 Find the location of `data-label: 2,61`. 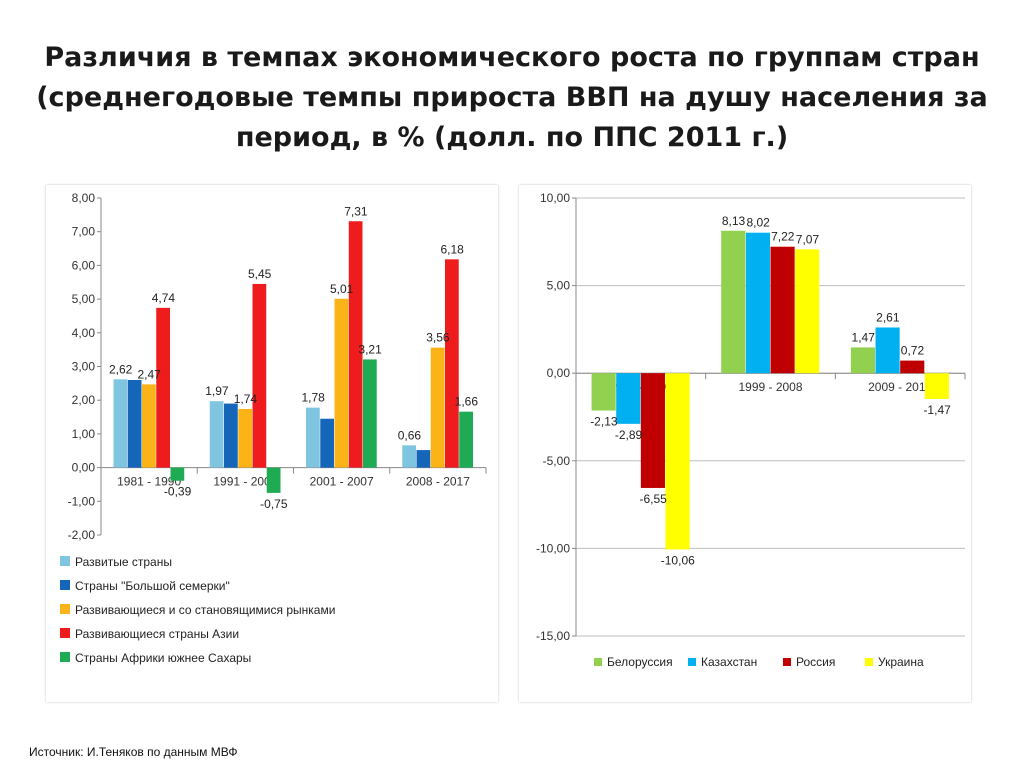

data-label: 2,61 is located at coordinates (888, 317).